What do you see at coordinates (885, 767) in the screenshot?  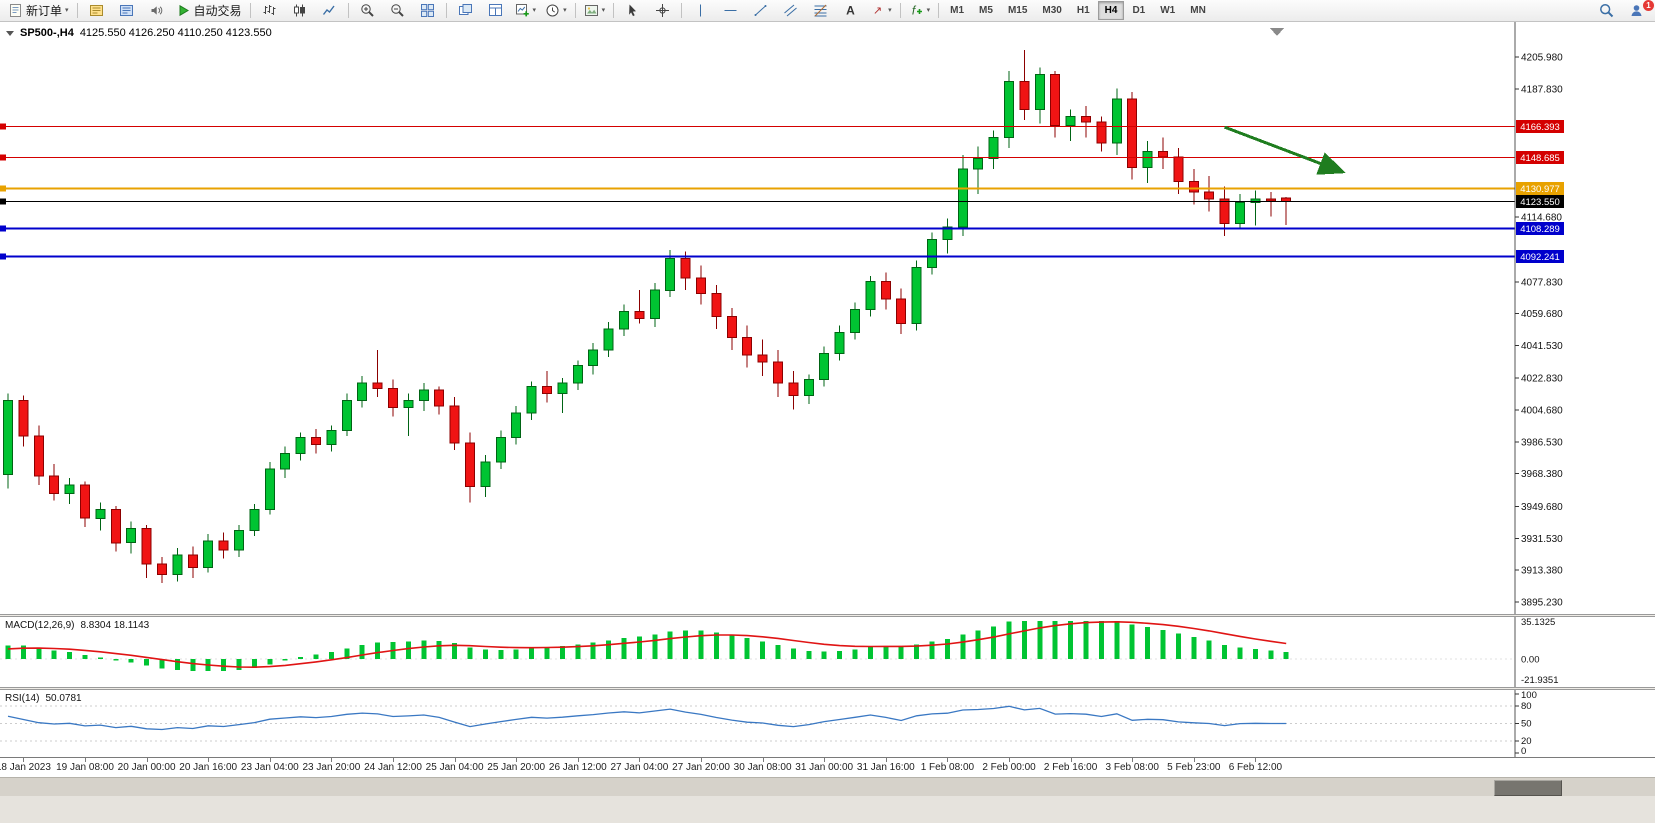 I see `time-axis-label: 31 Jan 16:00` at bounding box center [885, 767].